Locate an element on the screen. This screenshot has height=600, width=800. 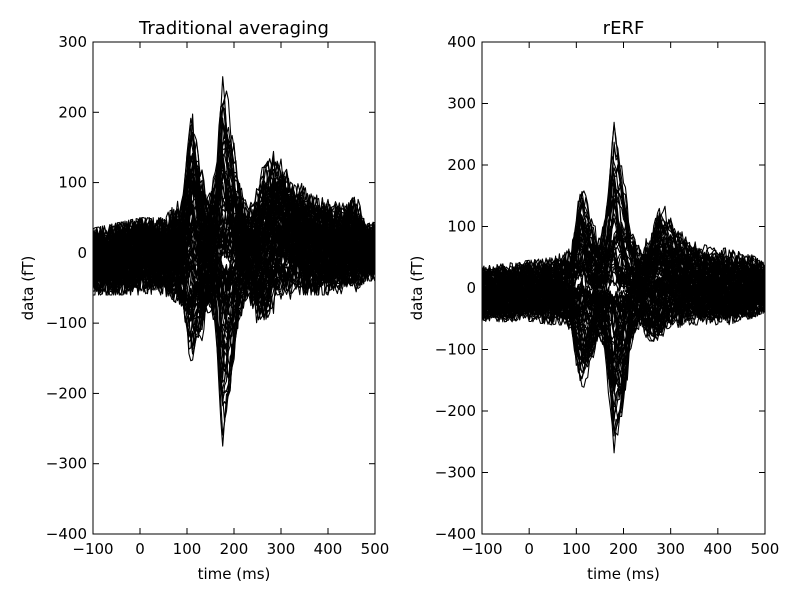
chart-title: Traditional averaging is located at coordinates (233, 28).